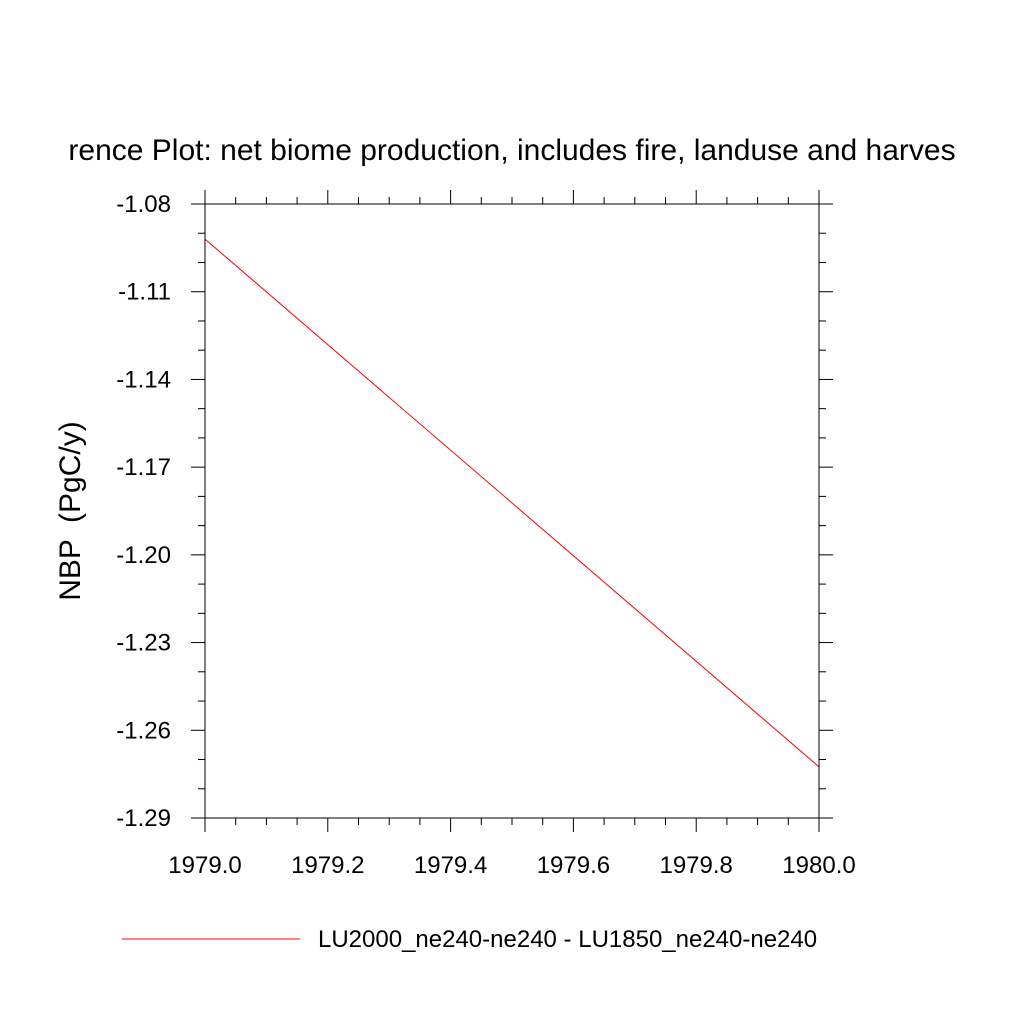  What do you see at coordinates (573, 865) in the screenshot?
I see `x-tick-label: 1979.6` at bounding box center [573, 865].